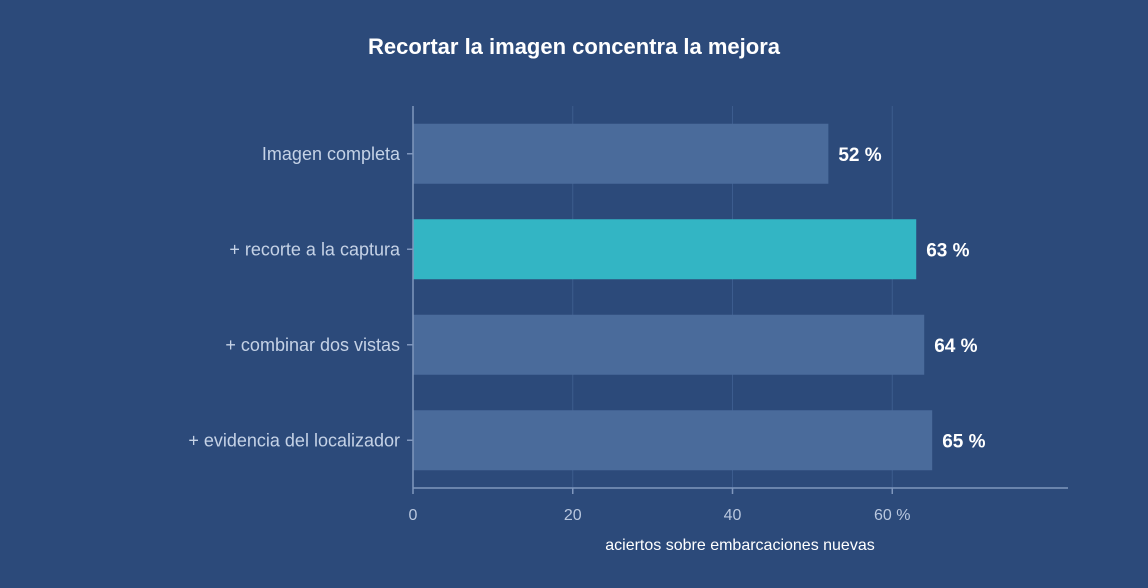 The height and width of the screenshot is (588, 1148). What do you see at coordinates (947, 250) in the screenshot?
I see `data-label-2: 63 %` at bounding box center [947, 250].